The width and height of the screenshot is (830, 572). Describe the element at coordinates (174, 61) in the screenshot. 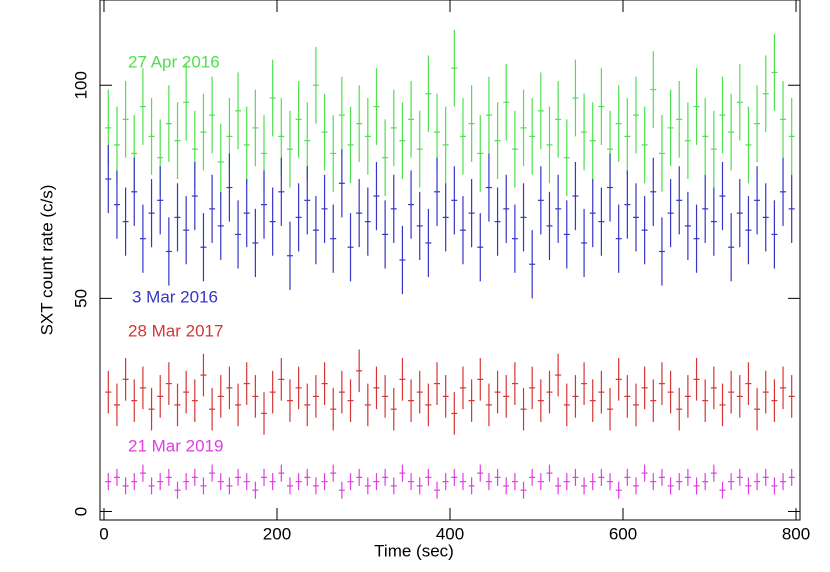

I see `series-label: 27 Apr 2016` at that location.